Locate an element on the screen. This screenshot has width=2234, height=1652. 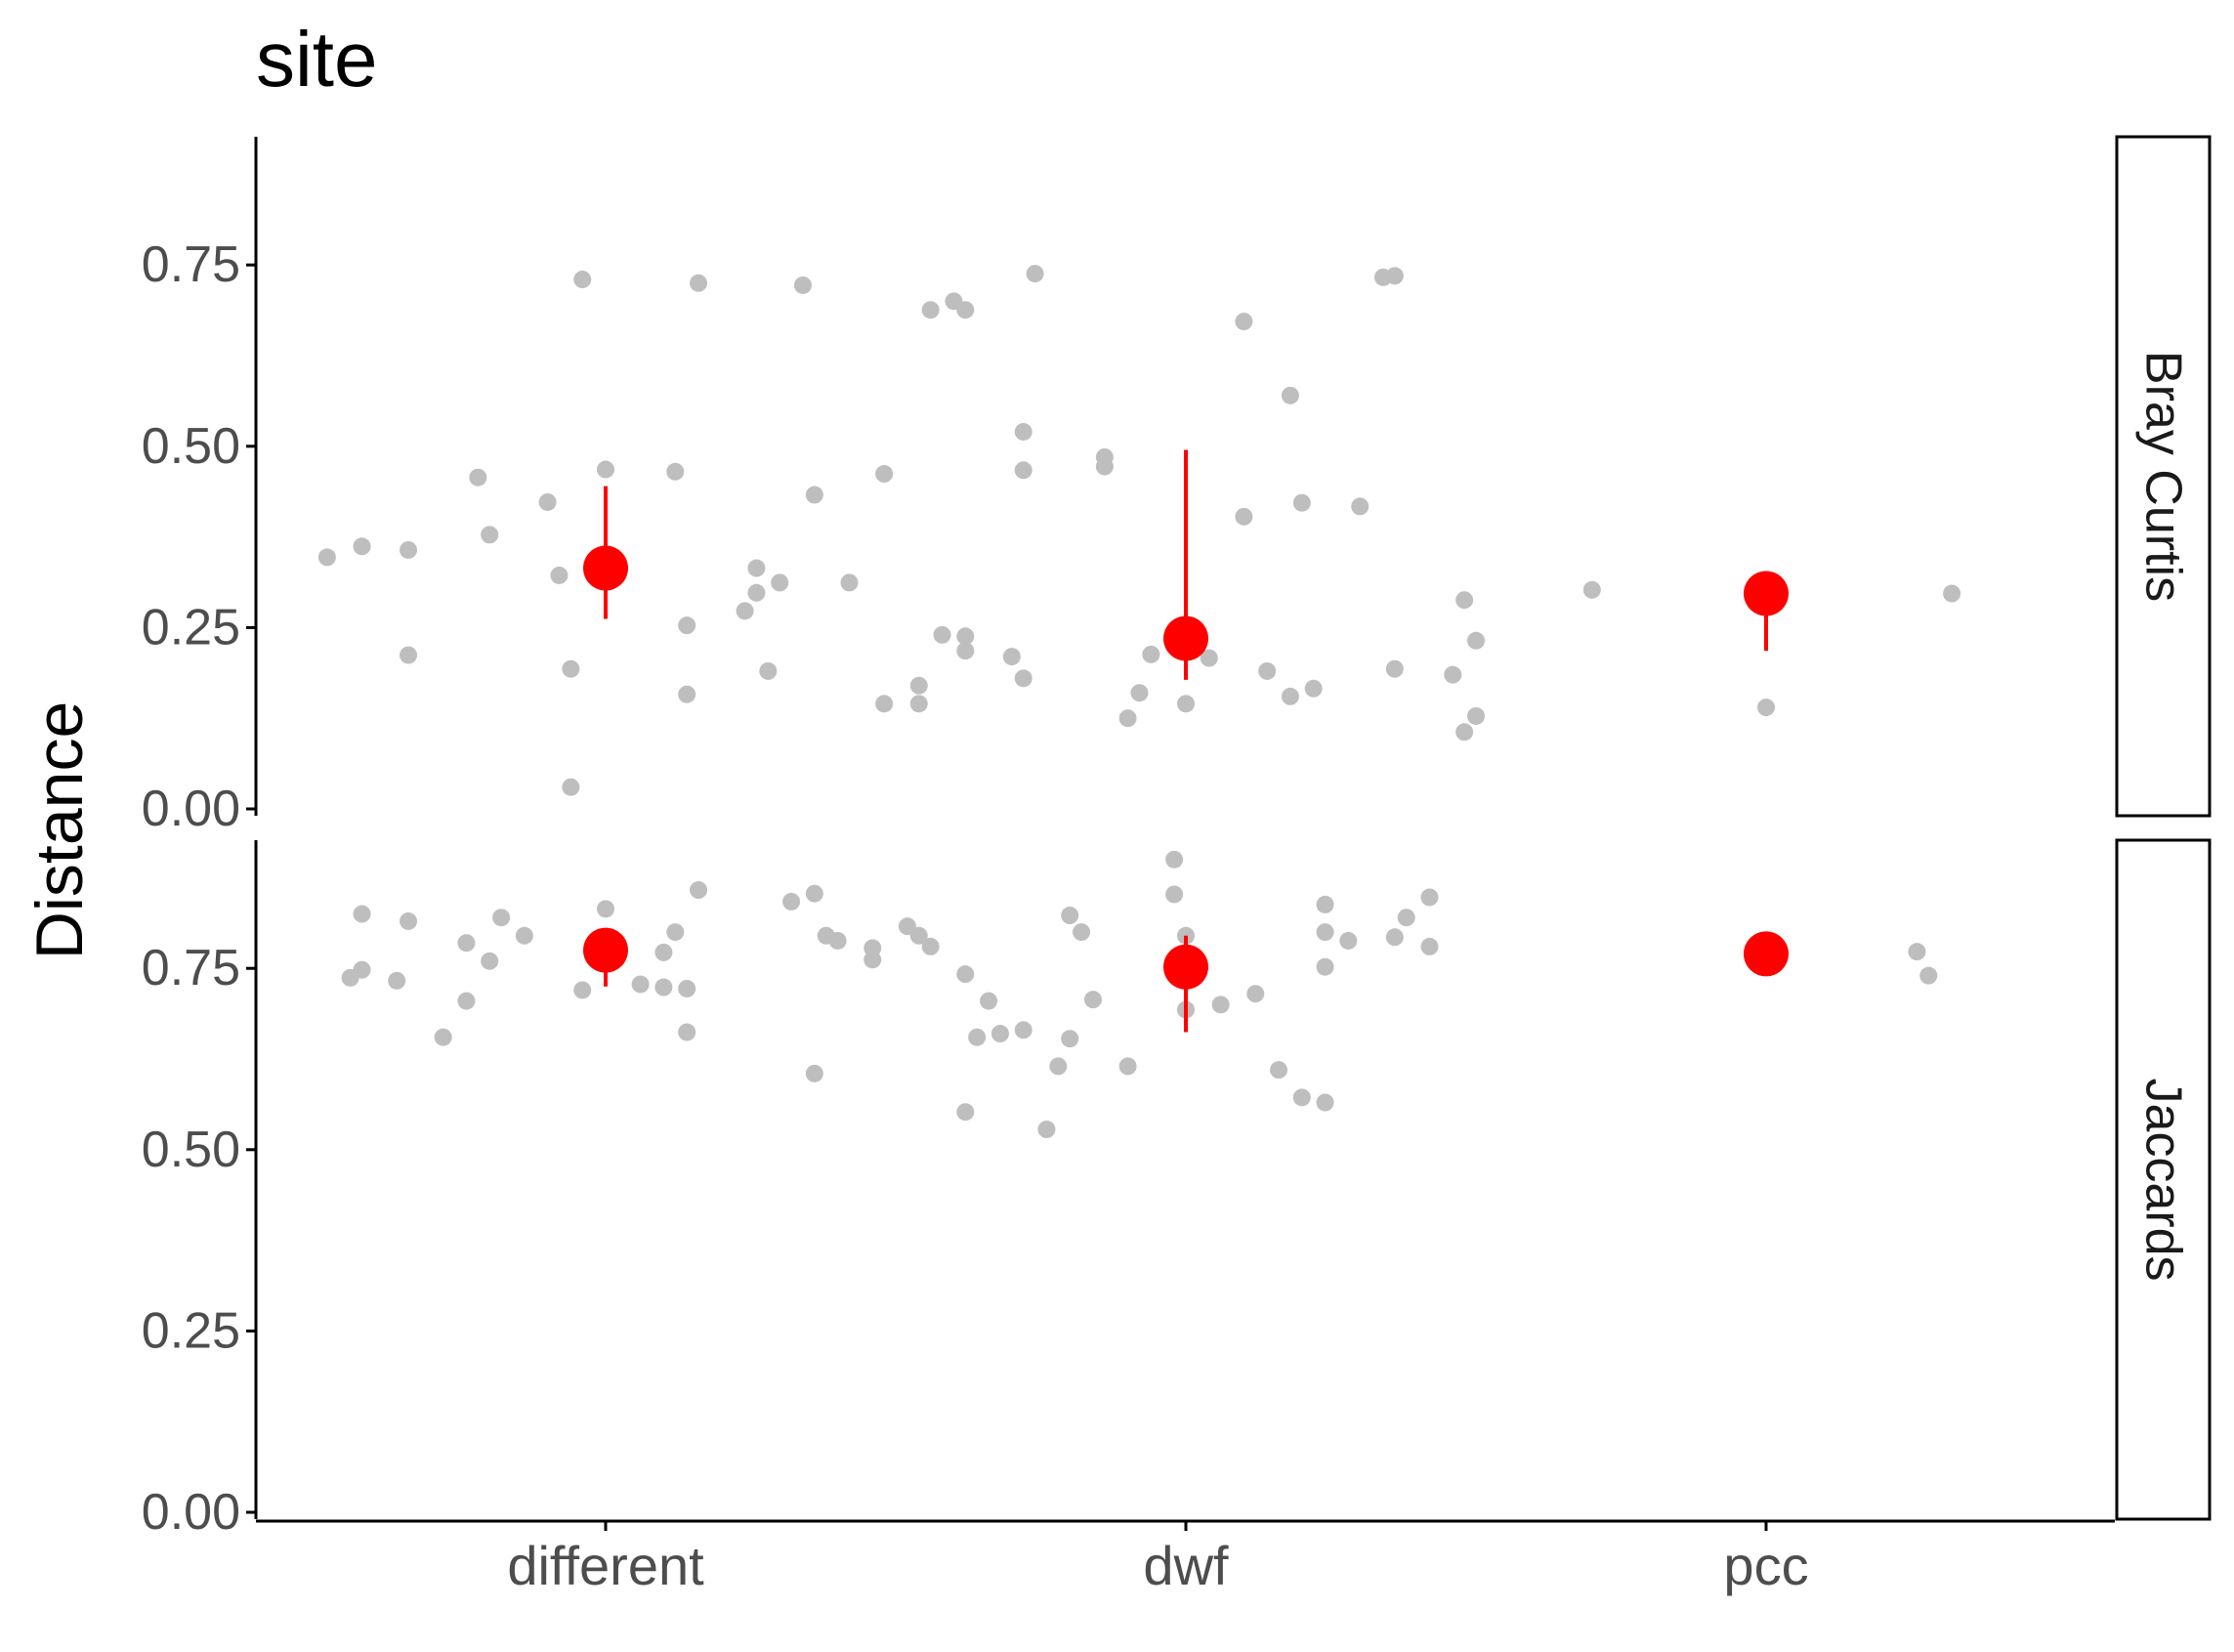
x-tick-label: dwf is located at coordinates (1186, 1565).